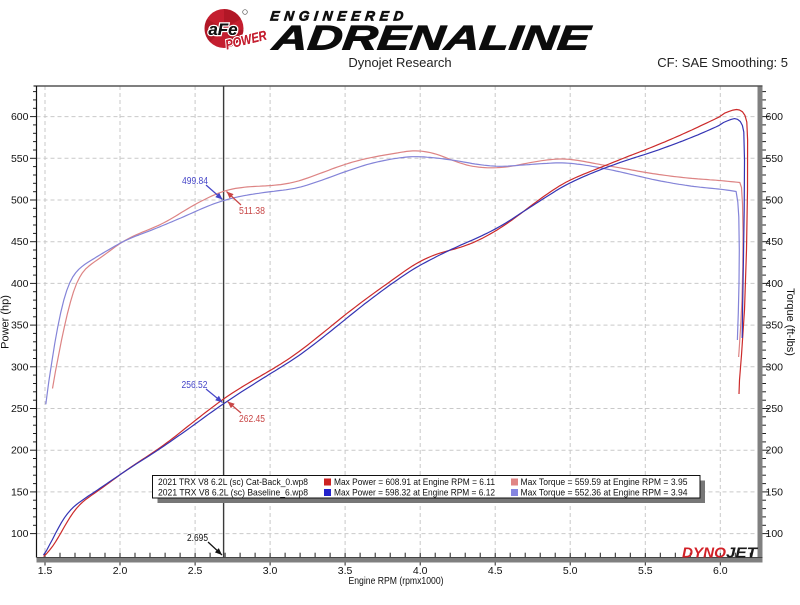  What do you see at coordinates (604, 482) in the screenshot?
I see `svg-text:Max Torque = 559.59 at Engine: Max Torque = 559.59 at Engine RPM = 3.95` at bounding box center [604, 482].